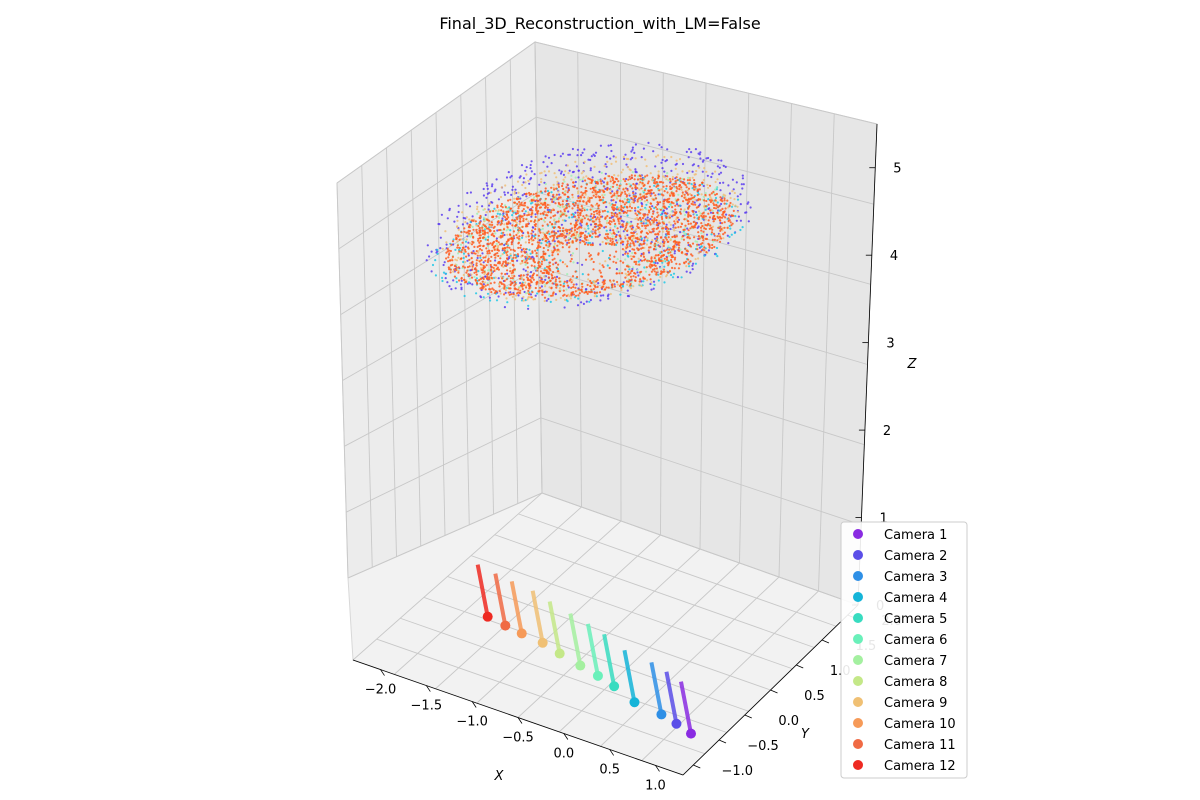 The width and height of the screenshot is (1200, 800). Describe the element at coordinates (697, 766) in the screenshot. I see `y-tick` at that location.